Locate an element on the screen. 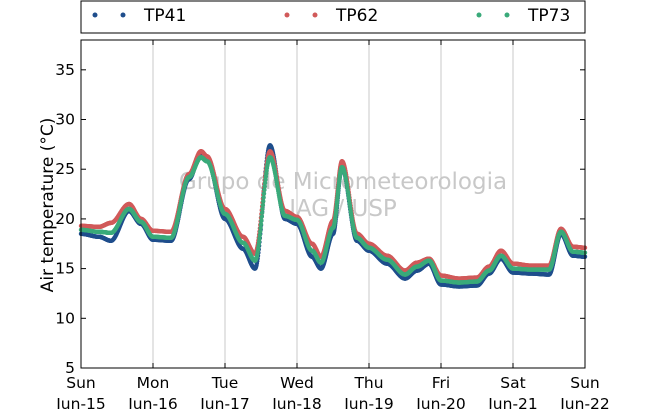 This screenshot has width=650, height=409. x-tick-label-date: Jun-18 is located at coordinates (296, 402).